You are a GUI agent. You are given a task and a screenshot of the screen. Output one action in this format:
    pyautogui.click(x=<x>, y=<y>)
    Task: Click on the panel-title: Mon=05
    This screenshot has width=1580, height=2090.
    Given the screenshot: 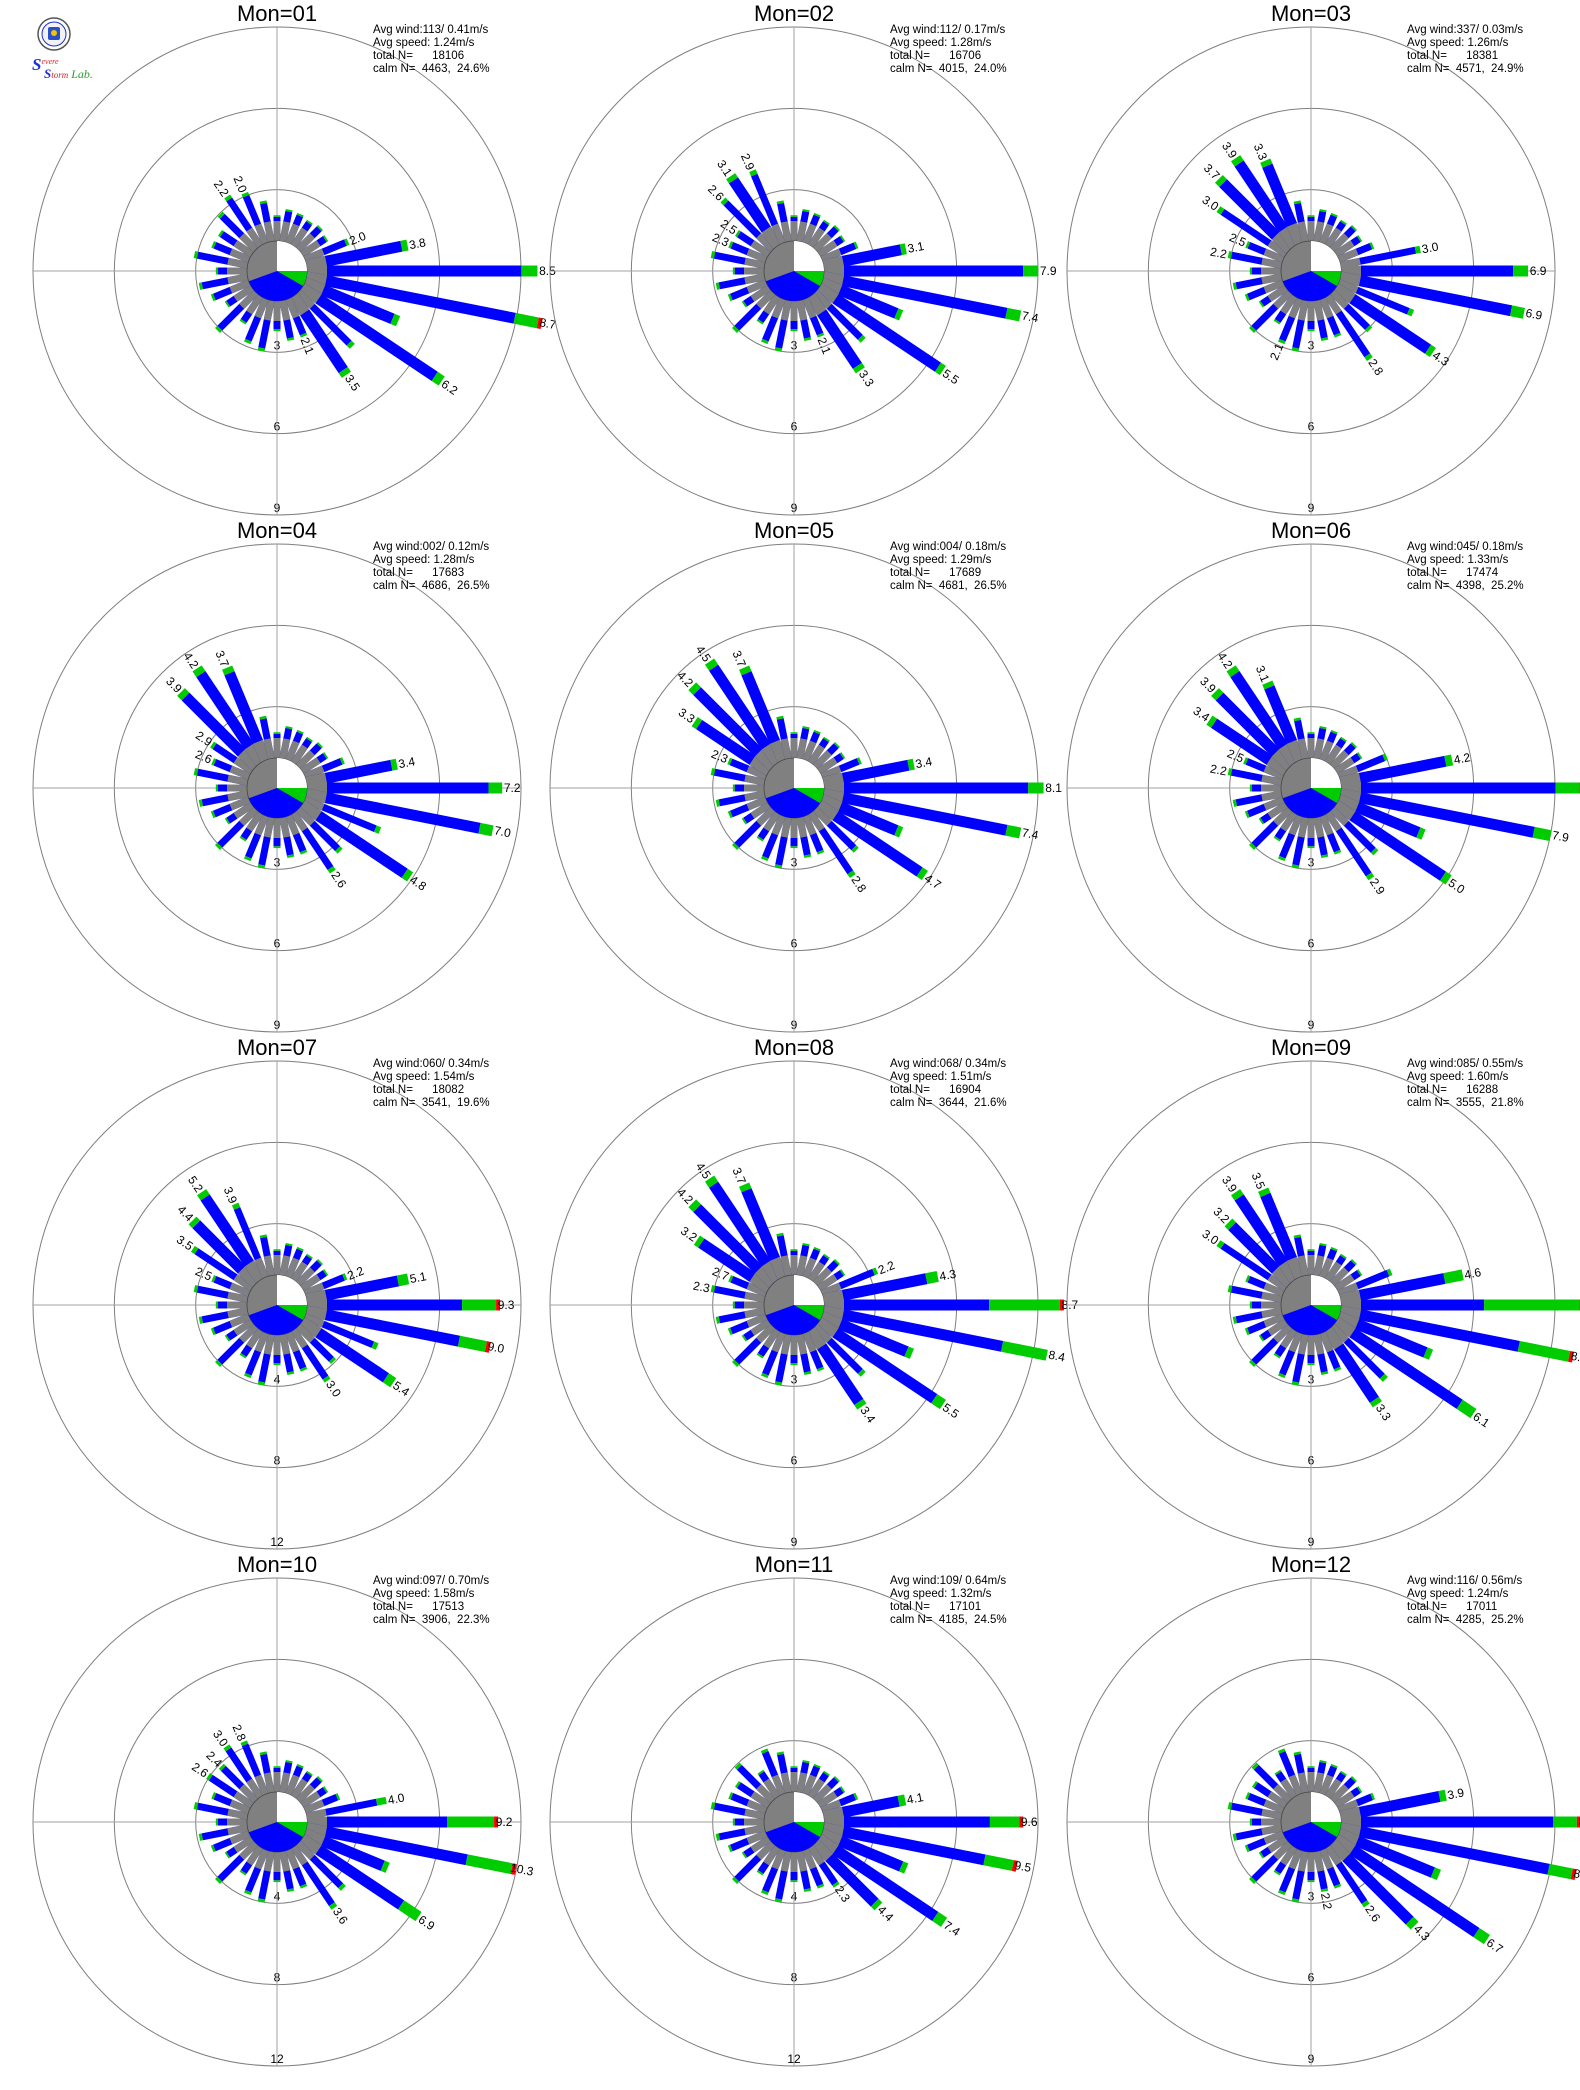 What is the action you would take?
    pyautogui.click(x=794, y=530)
    